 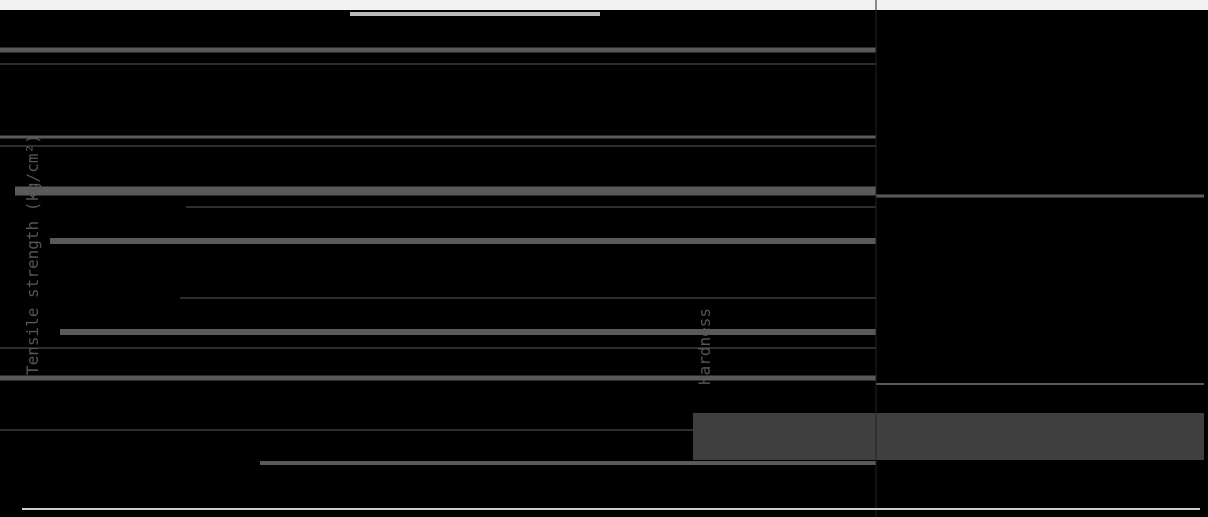 I want to click on gray-block, so click(x=948, y=436).